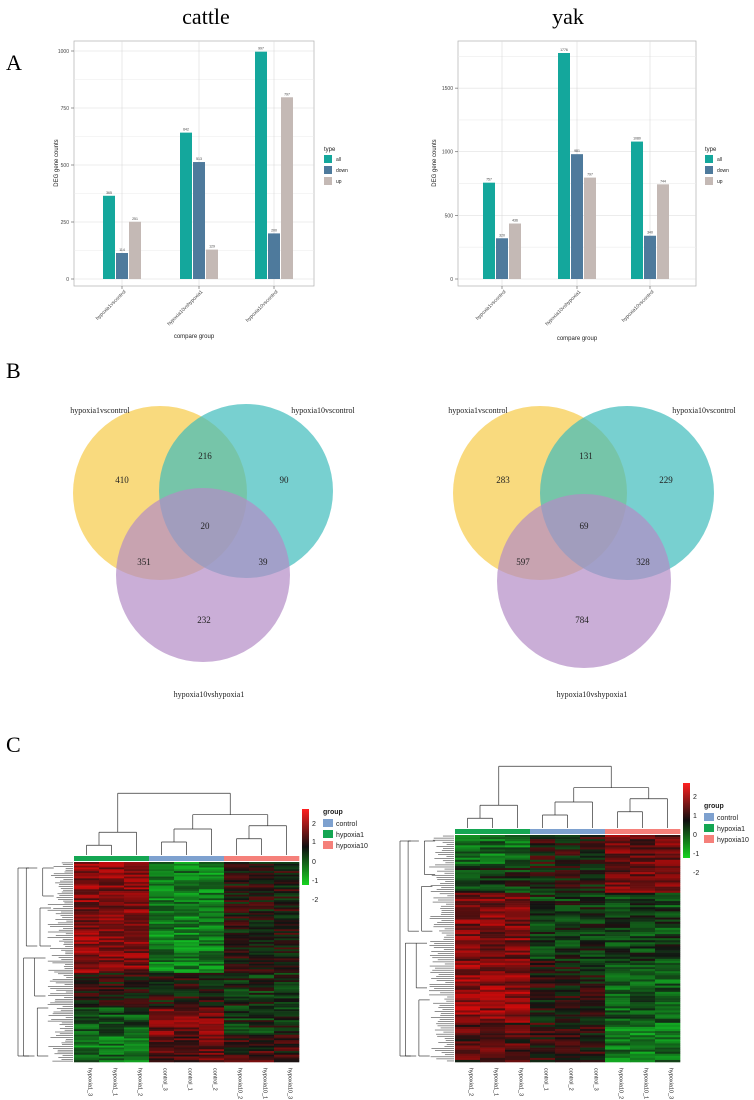 The width and height of the screenshot is (754, 1100). I want to click on legend-key-up, so click(328, 181).